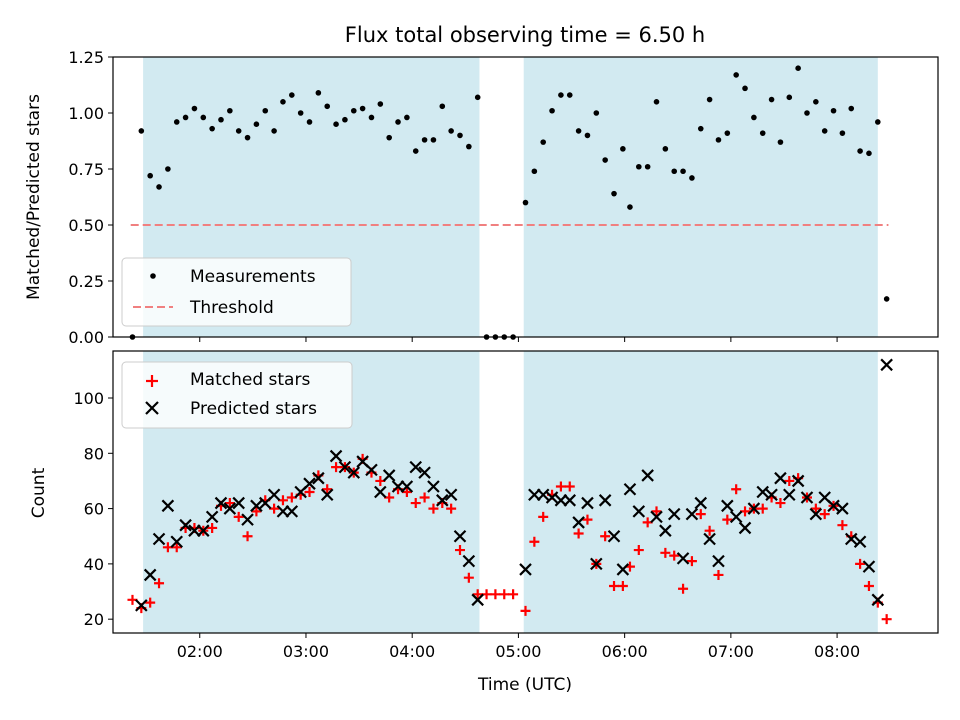 The height and width of the screenshot is (720, 960). I want to click on ratio-legend-box, so click(236, 292).